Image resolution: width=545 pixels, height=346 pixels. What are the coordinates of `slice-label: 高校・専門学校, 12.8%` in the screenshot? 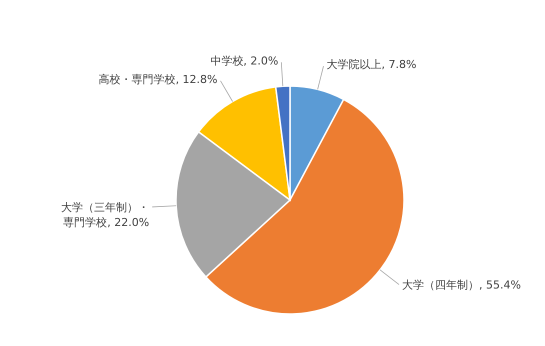 It's located at (158, 79).